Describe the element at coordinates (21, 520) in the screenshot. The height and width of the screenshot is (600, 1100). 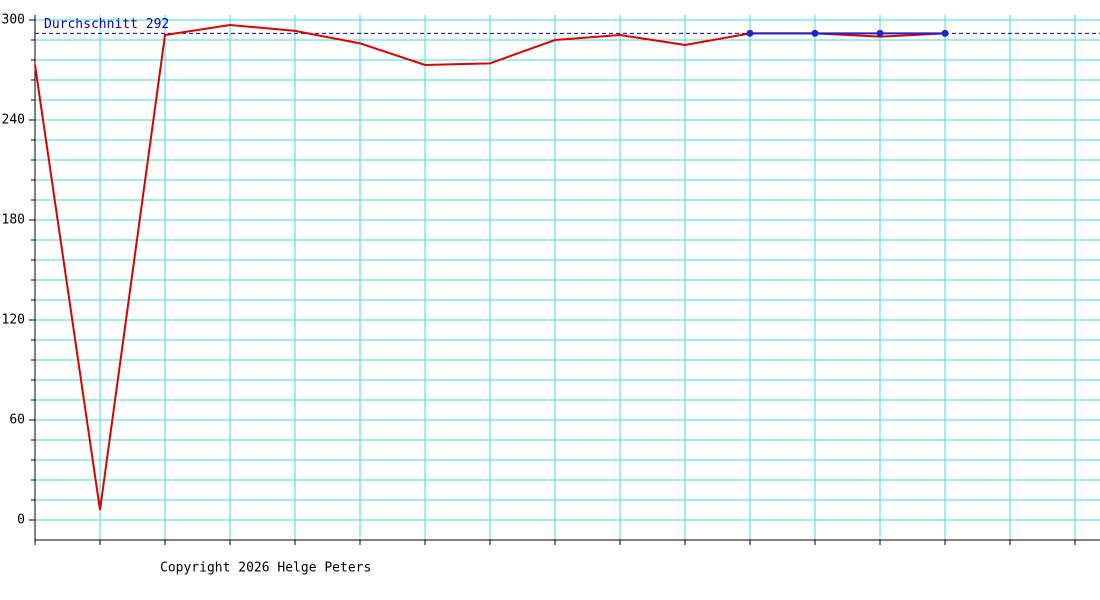
I see `y-tick-label: 0` at that location.